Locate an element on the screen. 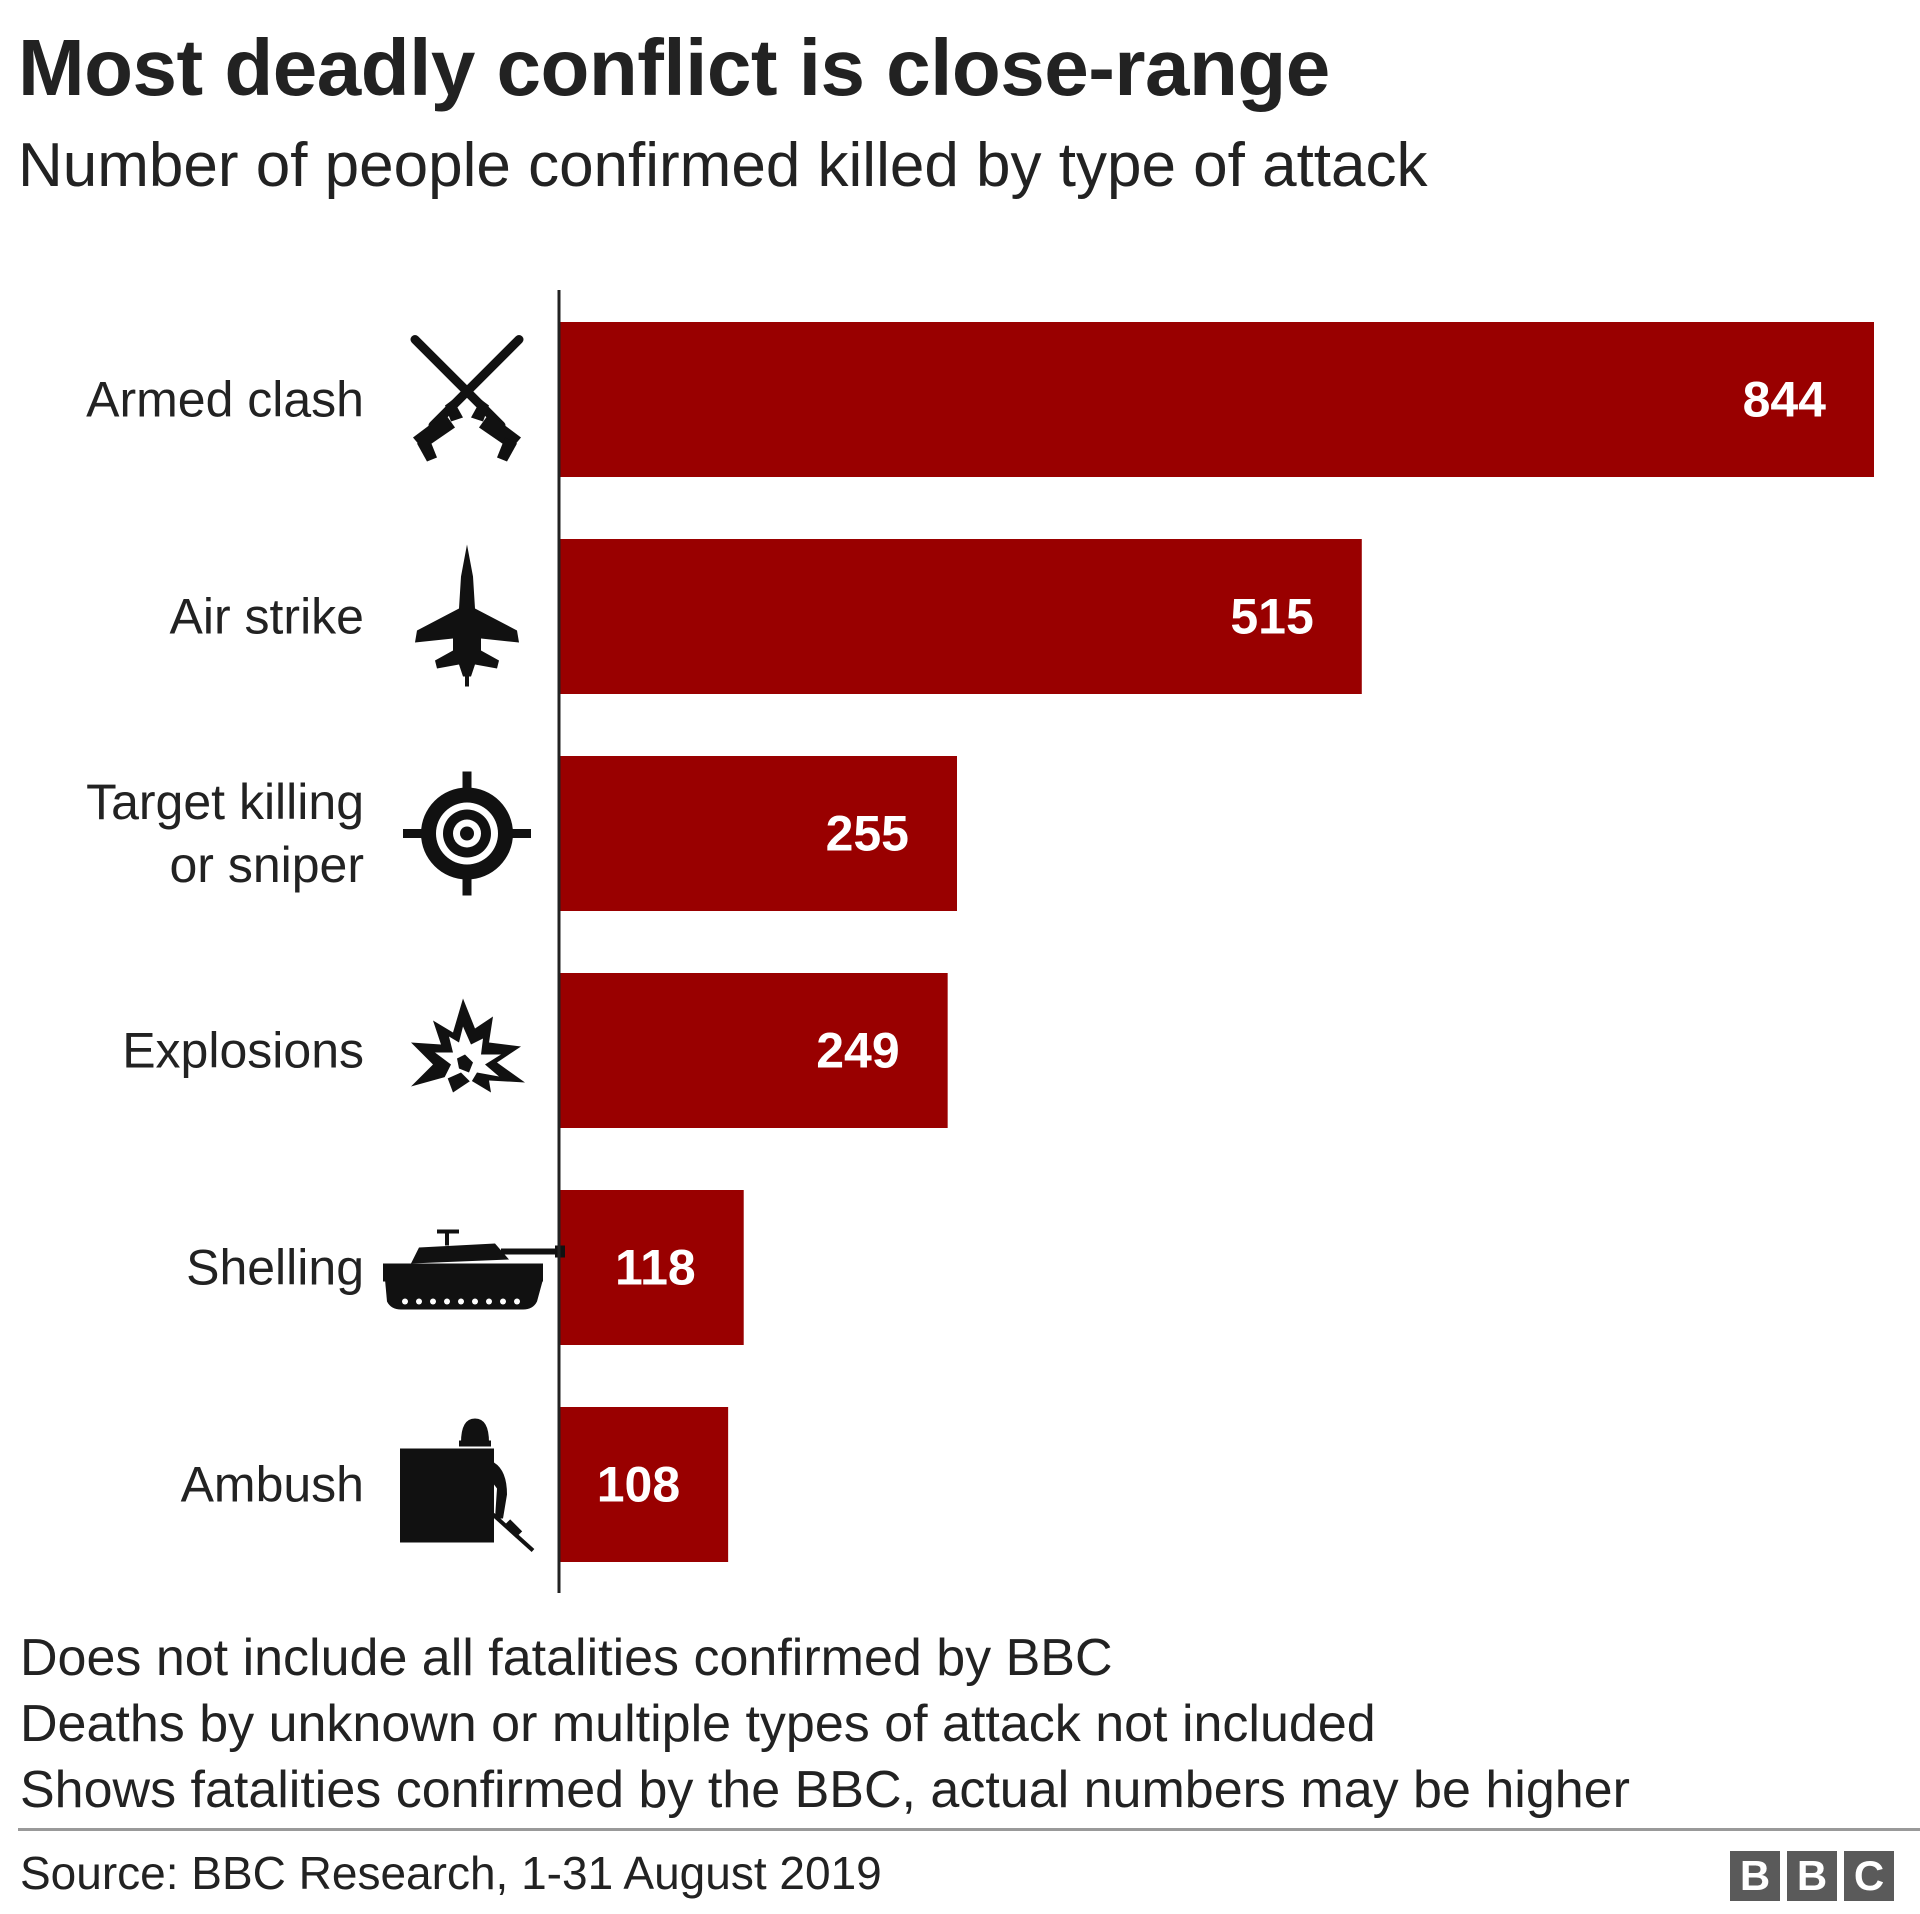  category-label-line: Explosions is located at coordinates (243, 1051).